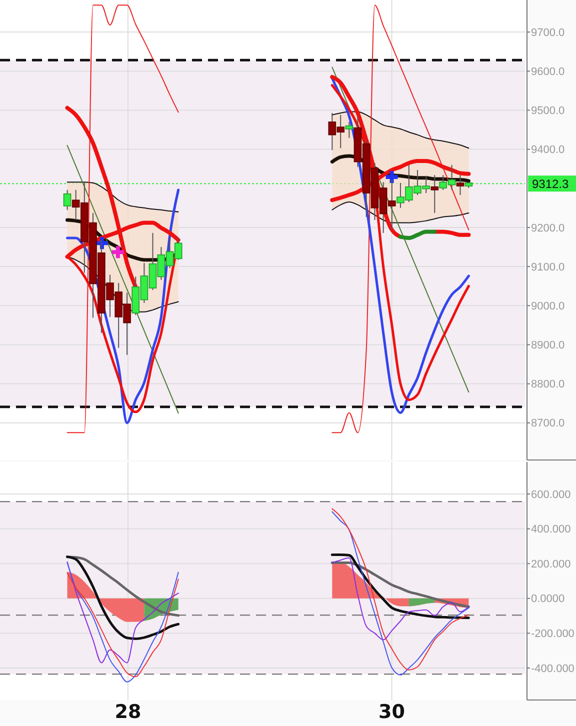  What do you see at coordinates (548, 228) in the screenshot?
I see `y-tick-label: 9200.0` at bounding box center [548, 228].